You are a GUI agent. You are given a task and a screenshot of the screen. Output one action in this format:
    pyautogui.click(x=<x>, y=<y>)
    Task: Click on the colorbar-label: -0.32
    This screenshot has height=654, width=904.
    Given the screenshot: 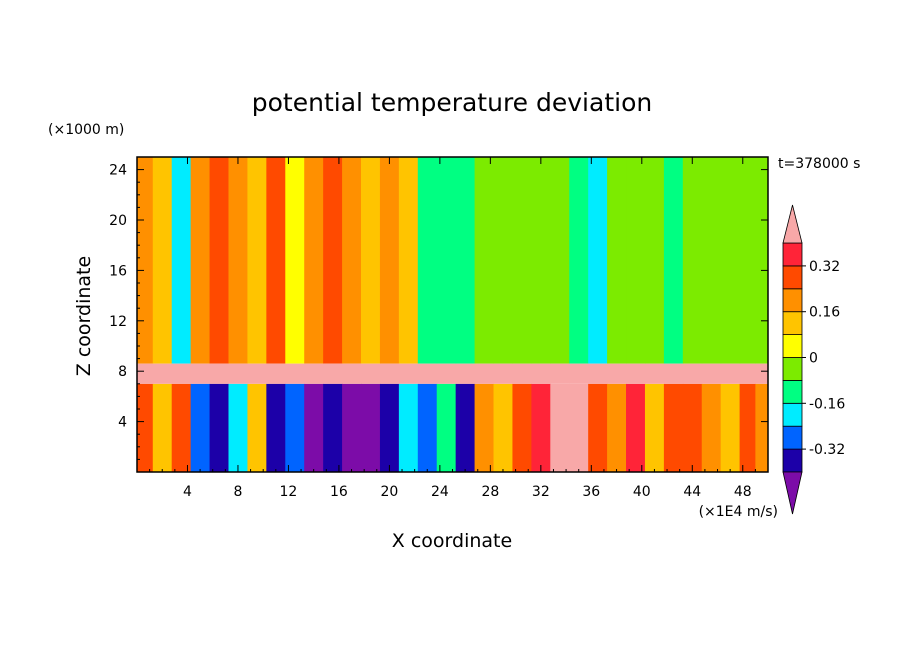 What is the action you would take?
    pyautogui.click(x=827, y=450)
    